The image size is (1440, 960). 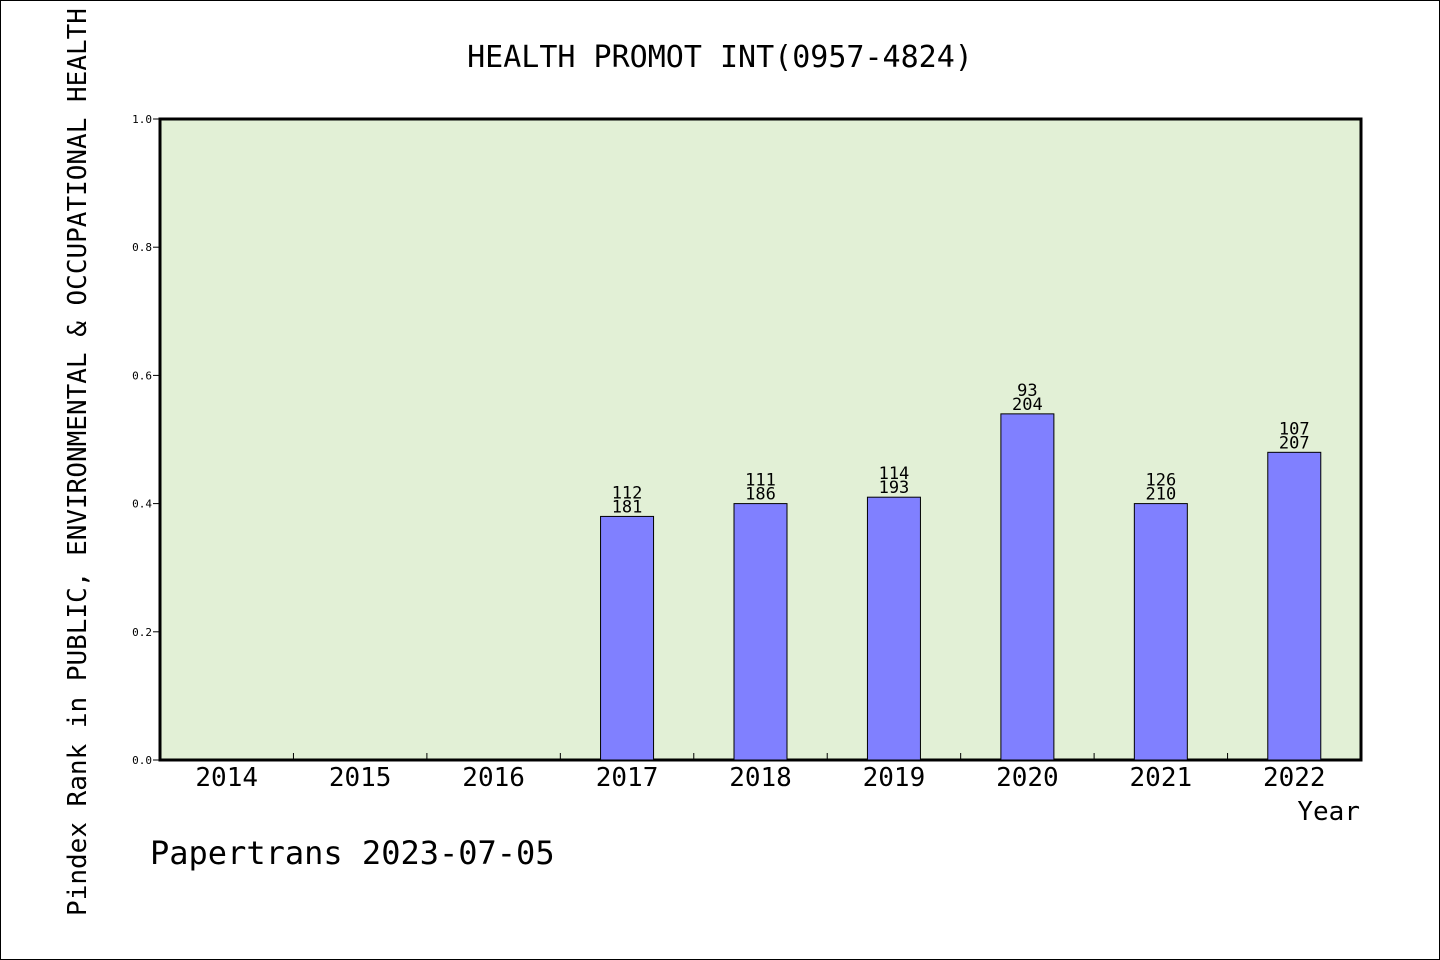 What do you see at coordinates (720, 57) in the screenshot?
I see `chart-title: HEALTH PROMOT INT(0957-4824)` at bounding box center [720, 57].